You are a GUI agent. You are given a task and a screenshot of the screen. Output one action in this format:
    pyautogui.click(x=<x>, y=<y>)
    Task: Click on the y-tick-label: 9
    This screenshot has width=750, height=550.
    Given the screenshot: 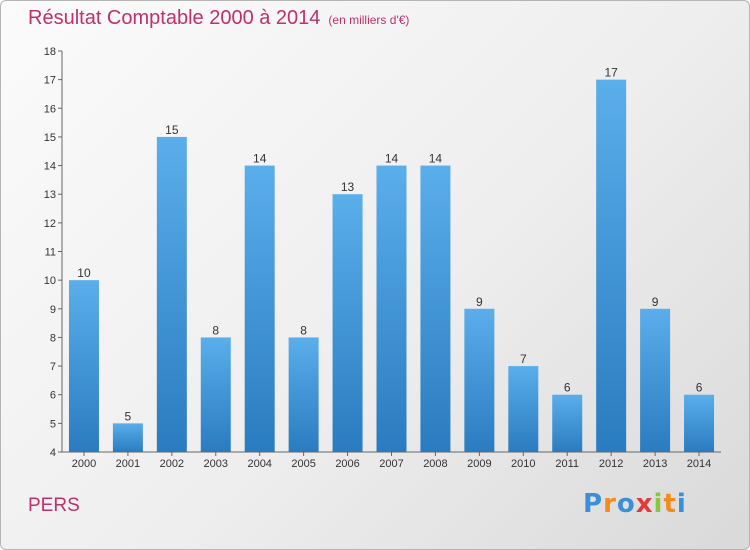 What is the action you would take?
    pyautogui.click(x=53, y=310)
    